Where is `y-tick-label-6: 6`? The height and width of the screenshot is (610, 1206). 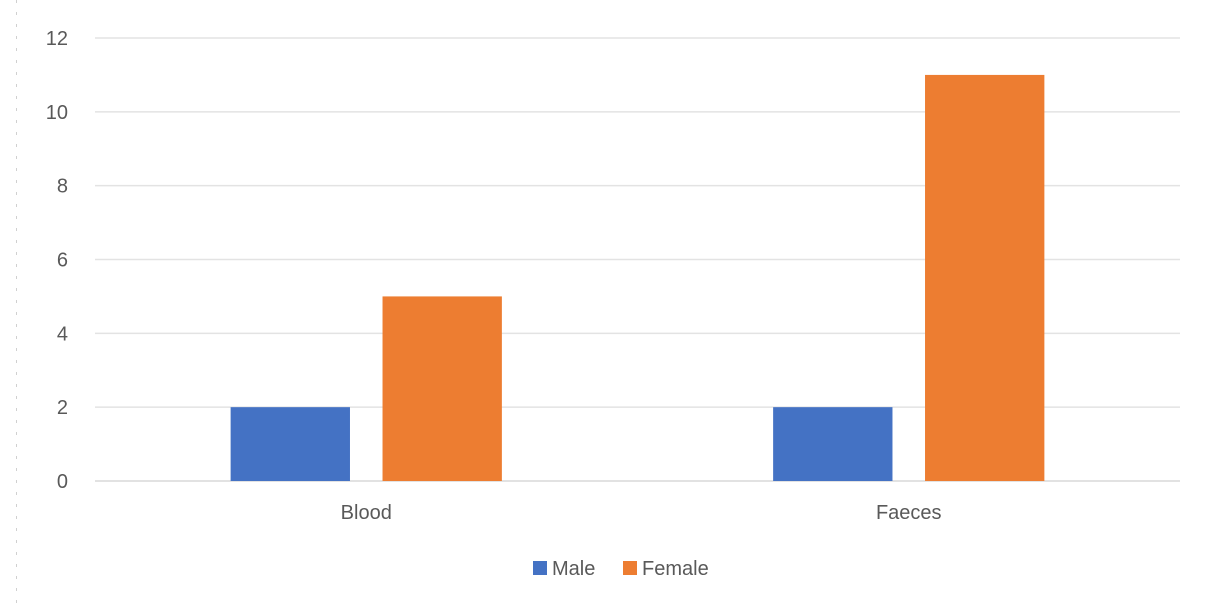
y-tick-label-6: 6 is located at coordinates (62, 261).